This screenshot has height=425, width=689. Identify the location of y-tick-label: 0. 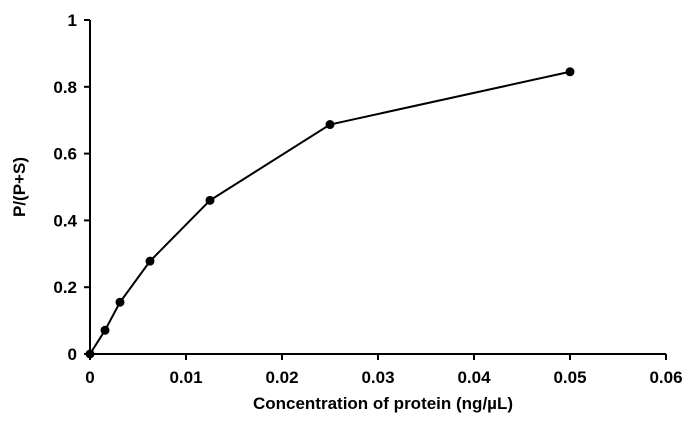
(72, 354).